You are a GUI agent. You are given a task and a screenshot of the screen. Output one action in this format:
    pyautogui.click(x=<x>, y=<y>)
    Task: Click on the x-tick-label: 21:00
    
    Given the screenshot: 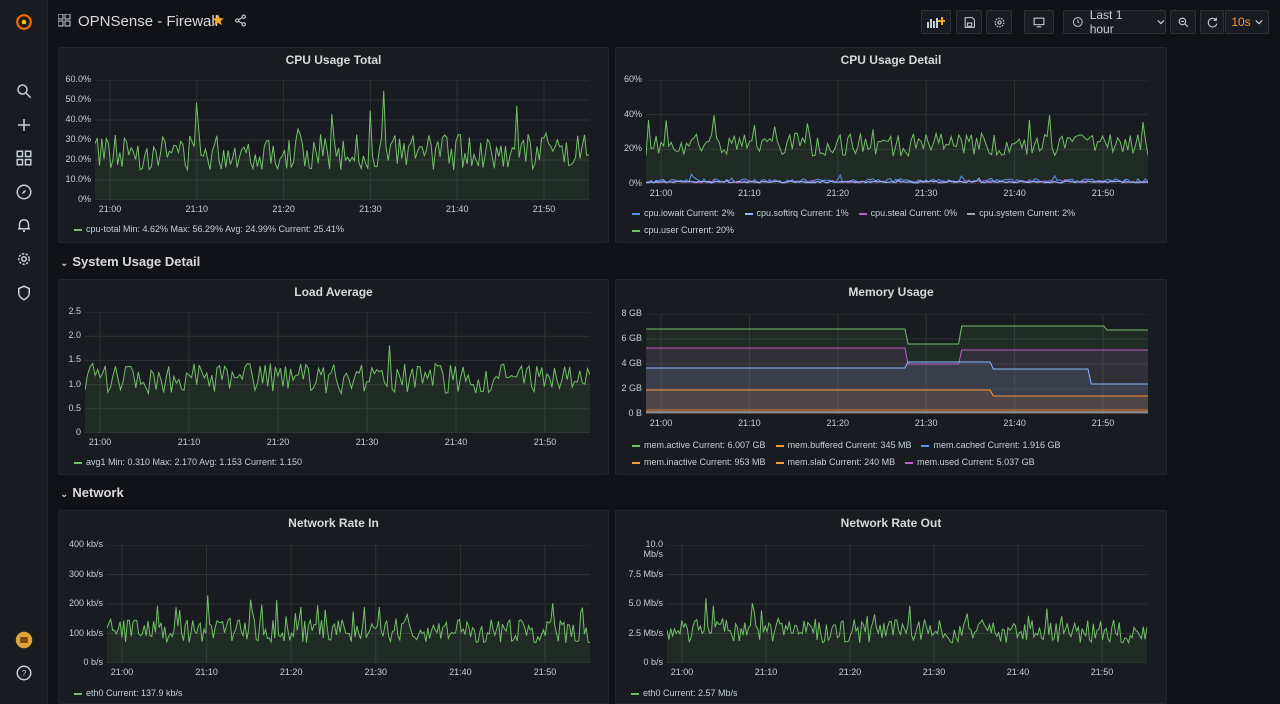 What is the action you would take?
    pyautogui.click(x=100, y=442)
    